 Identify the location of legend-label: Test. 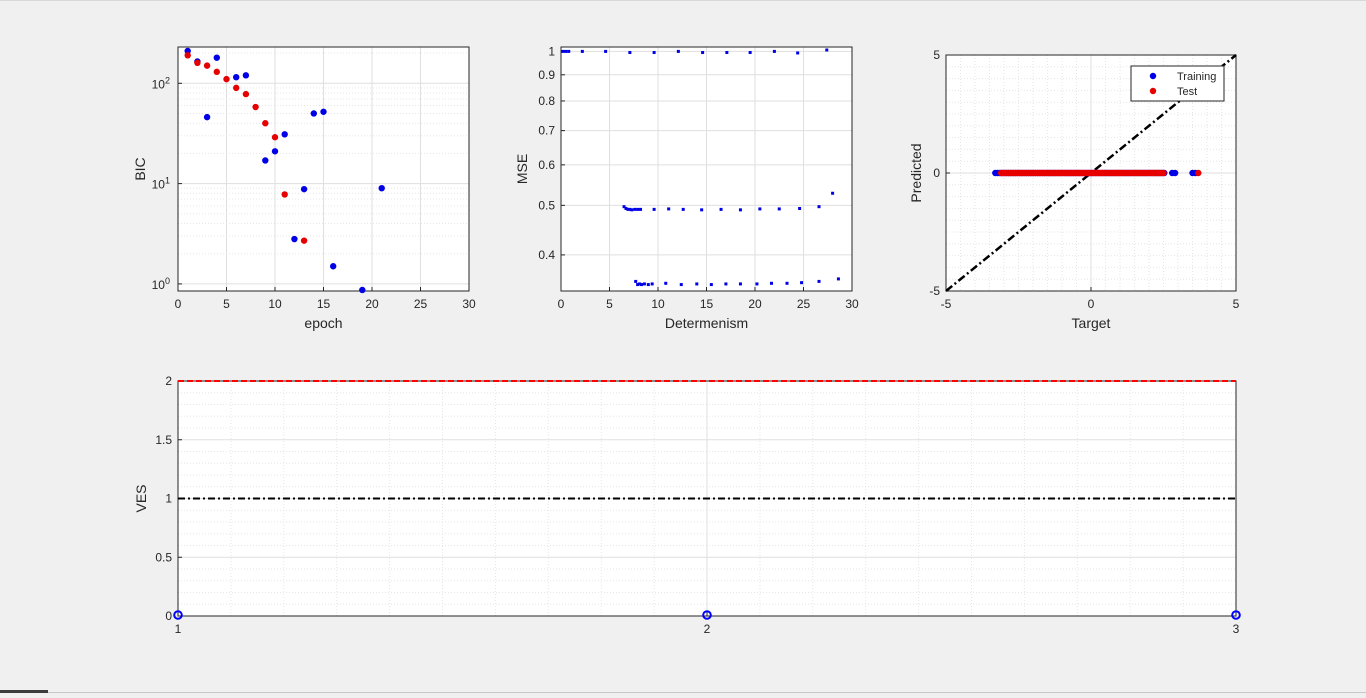
(1187, 92).